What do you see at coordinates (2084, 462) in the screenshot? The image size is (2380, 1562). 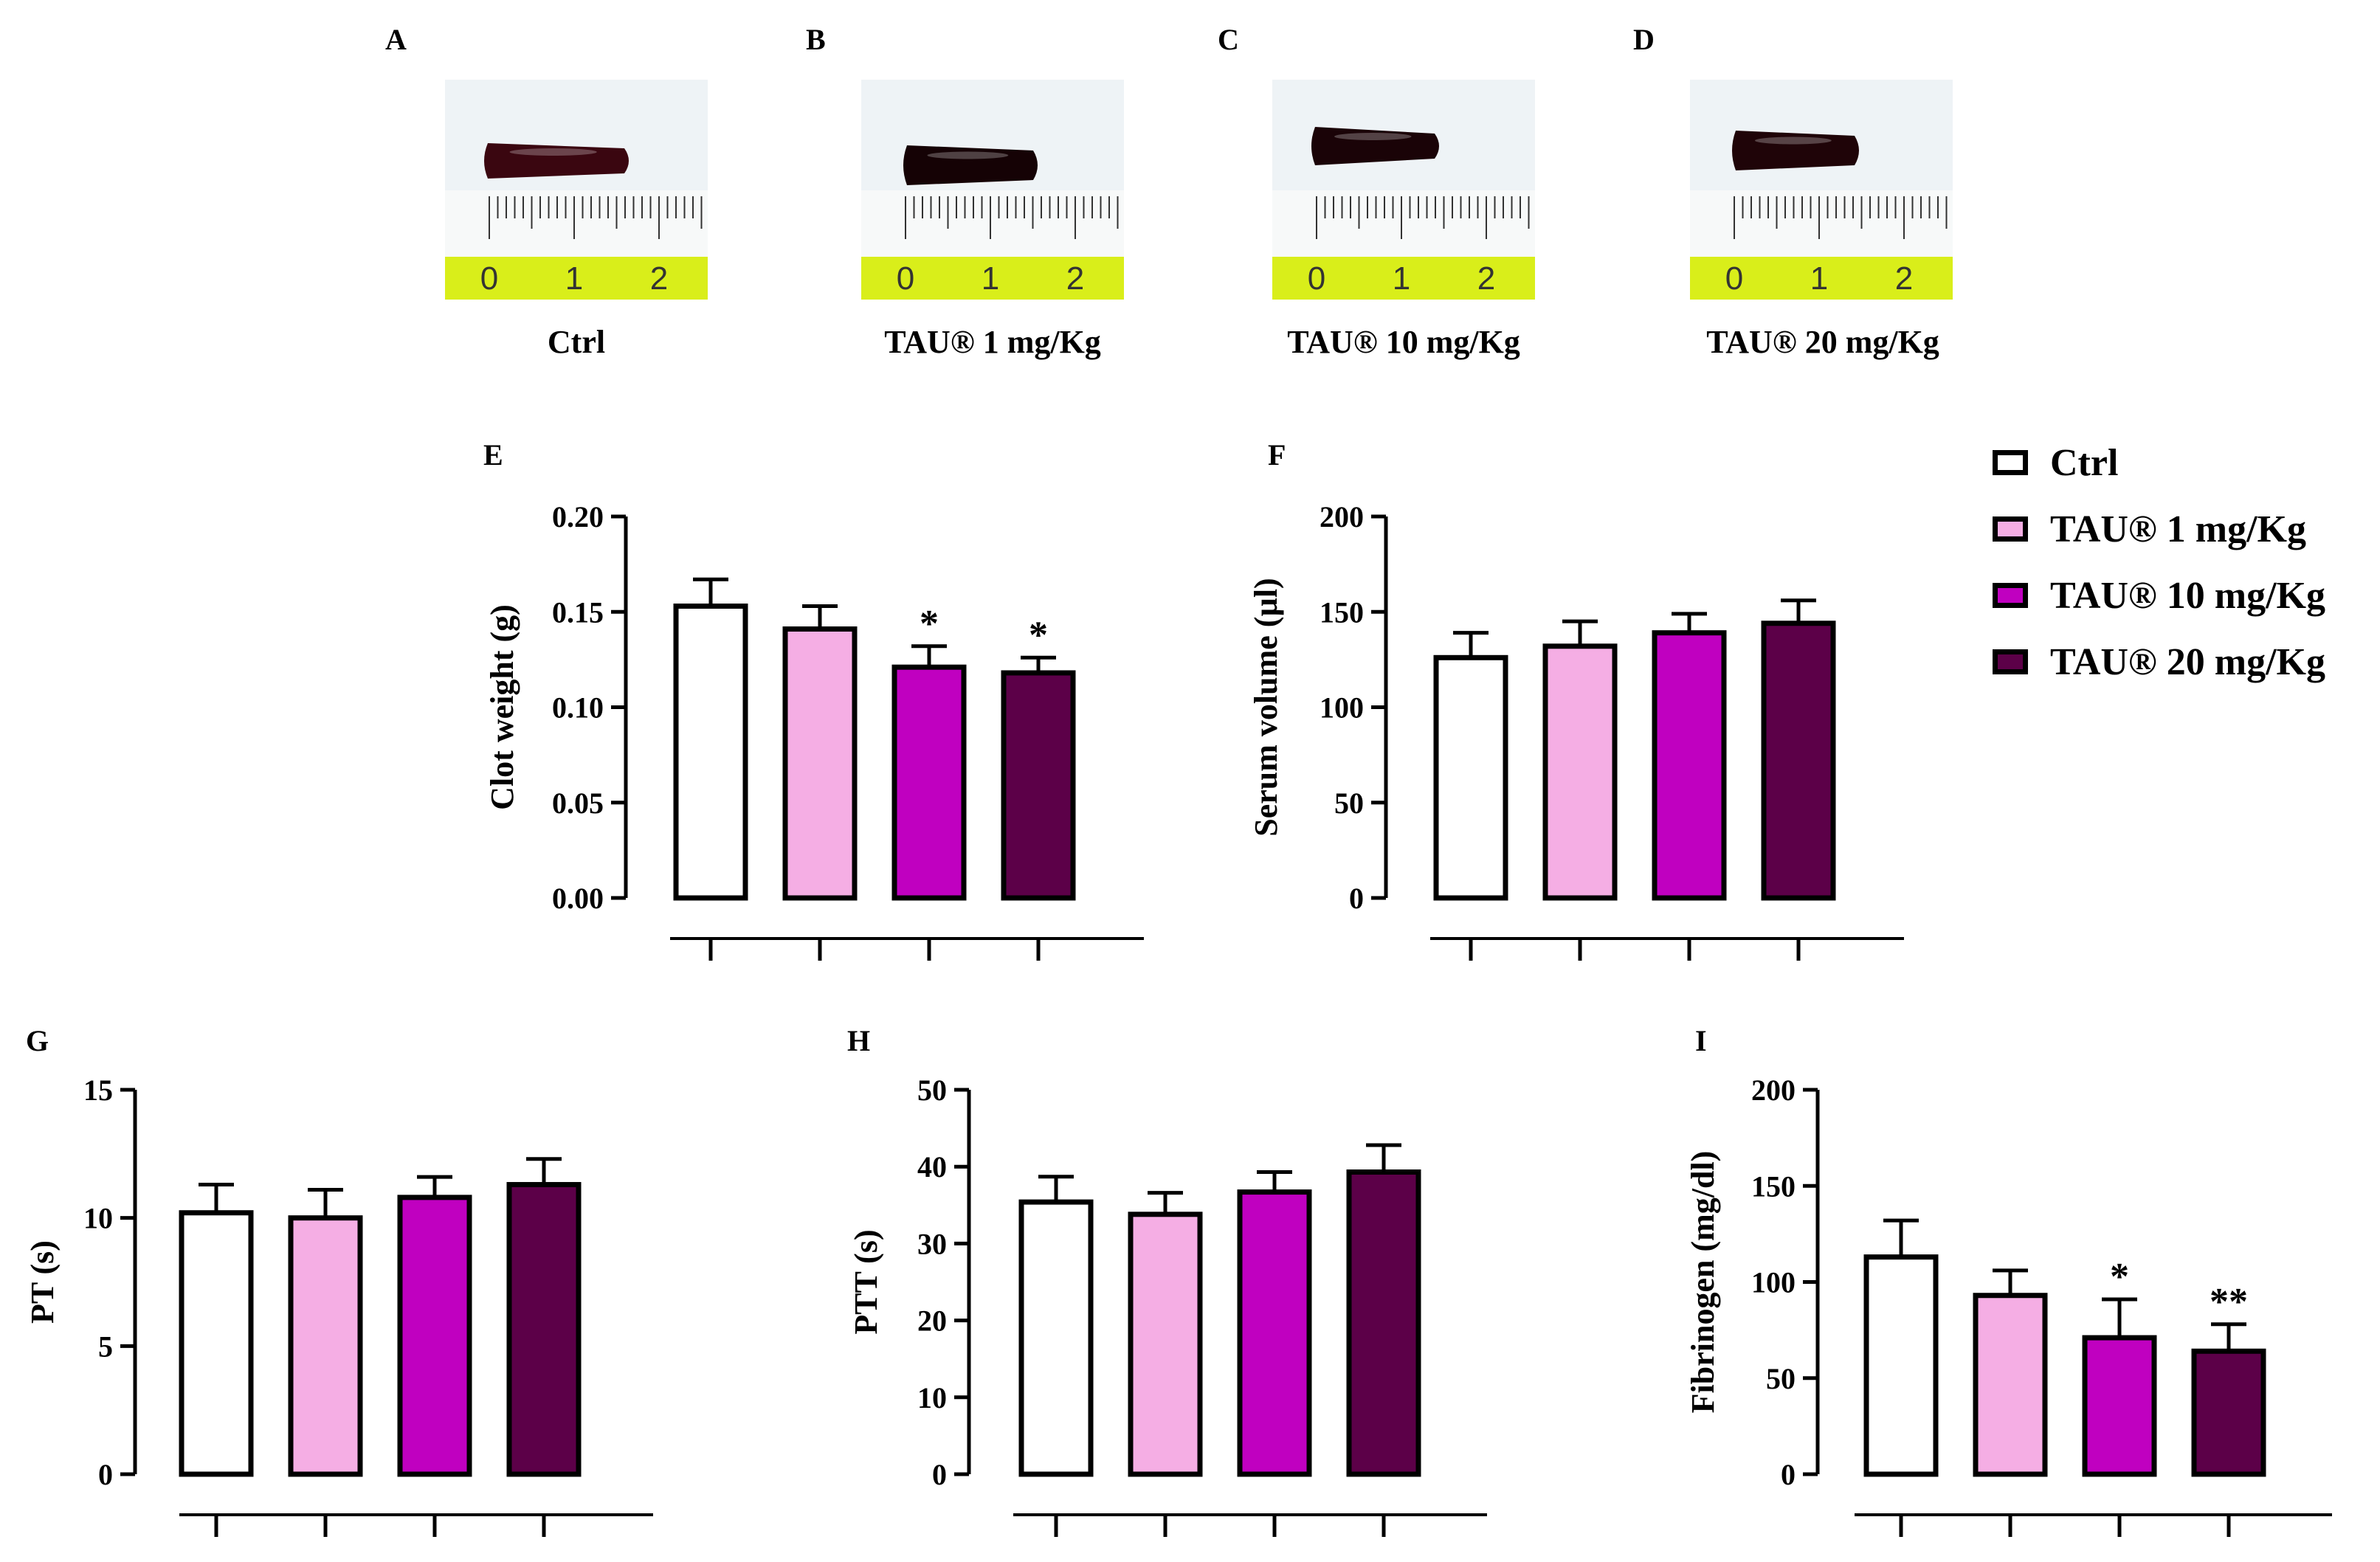 I see `legend-label: Ctrl` at bounding box center [2084, 462].